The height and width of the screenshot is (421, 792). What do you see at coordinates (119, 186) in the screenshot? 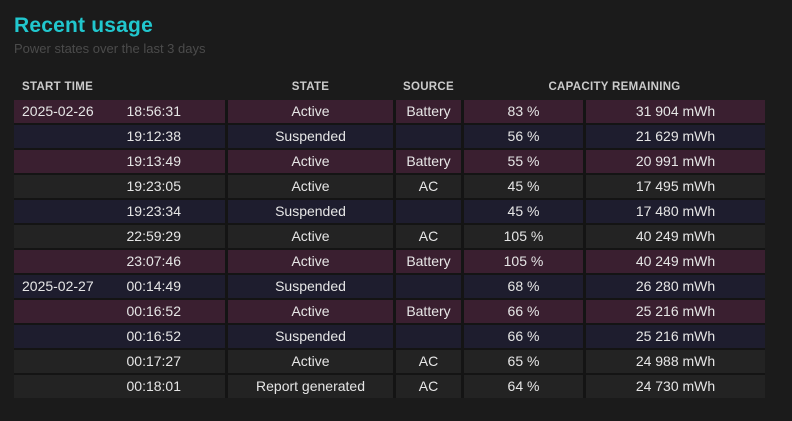
I see `start-time-cell: 19:23:05` at bounding box center [119, 186].